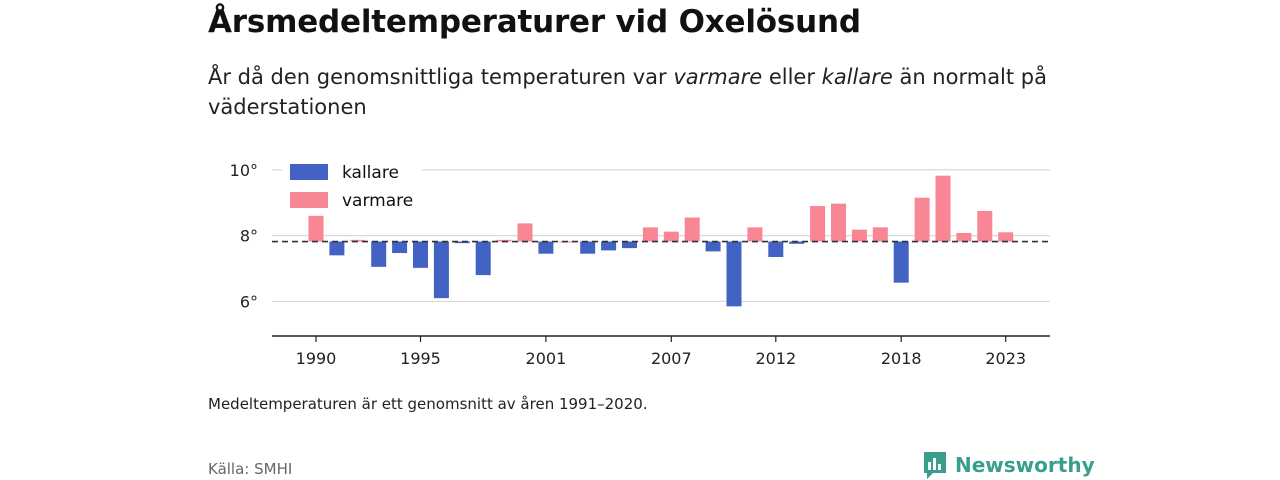 This screenshot has width=1280, height=480. I want to click on bar-chart-speech-bubble-icon, so click(935, 465).